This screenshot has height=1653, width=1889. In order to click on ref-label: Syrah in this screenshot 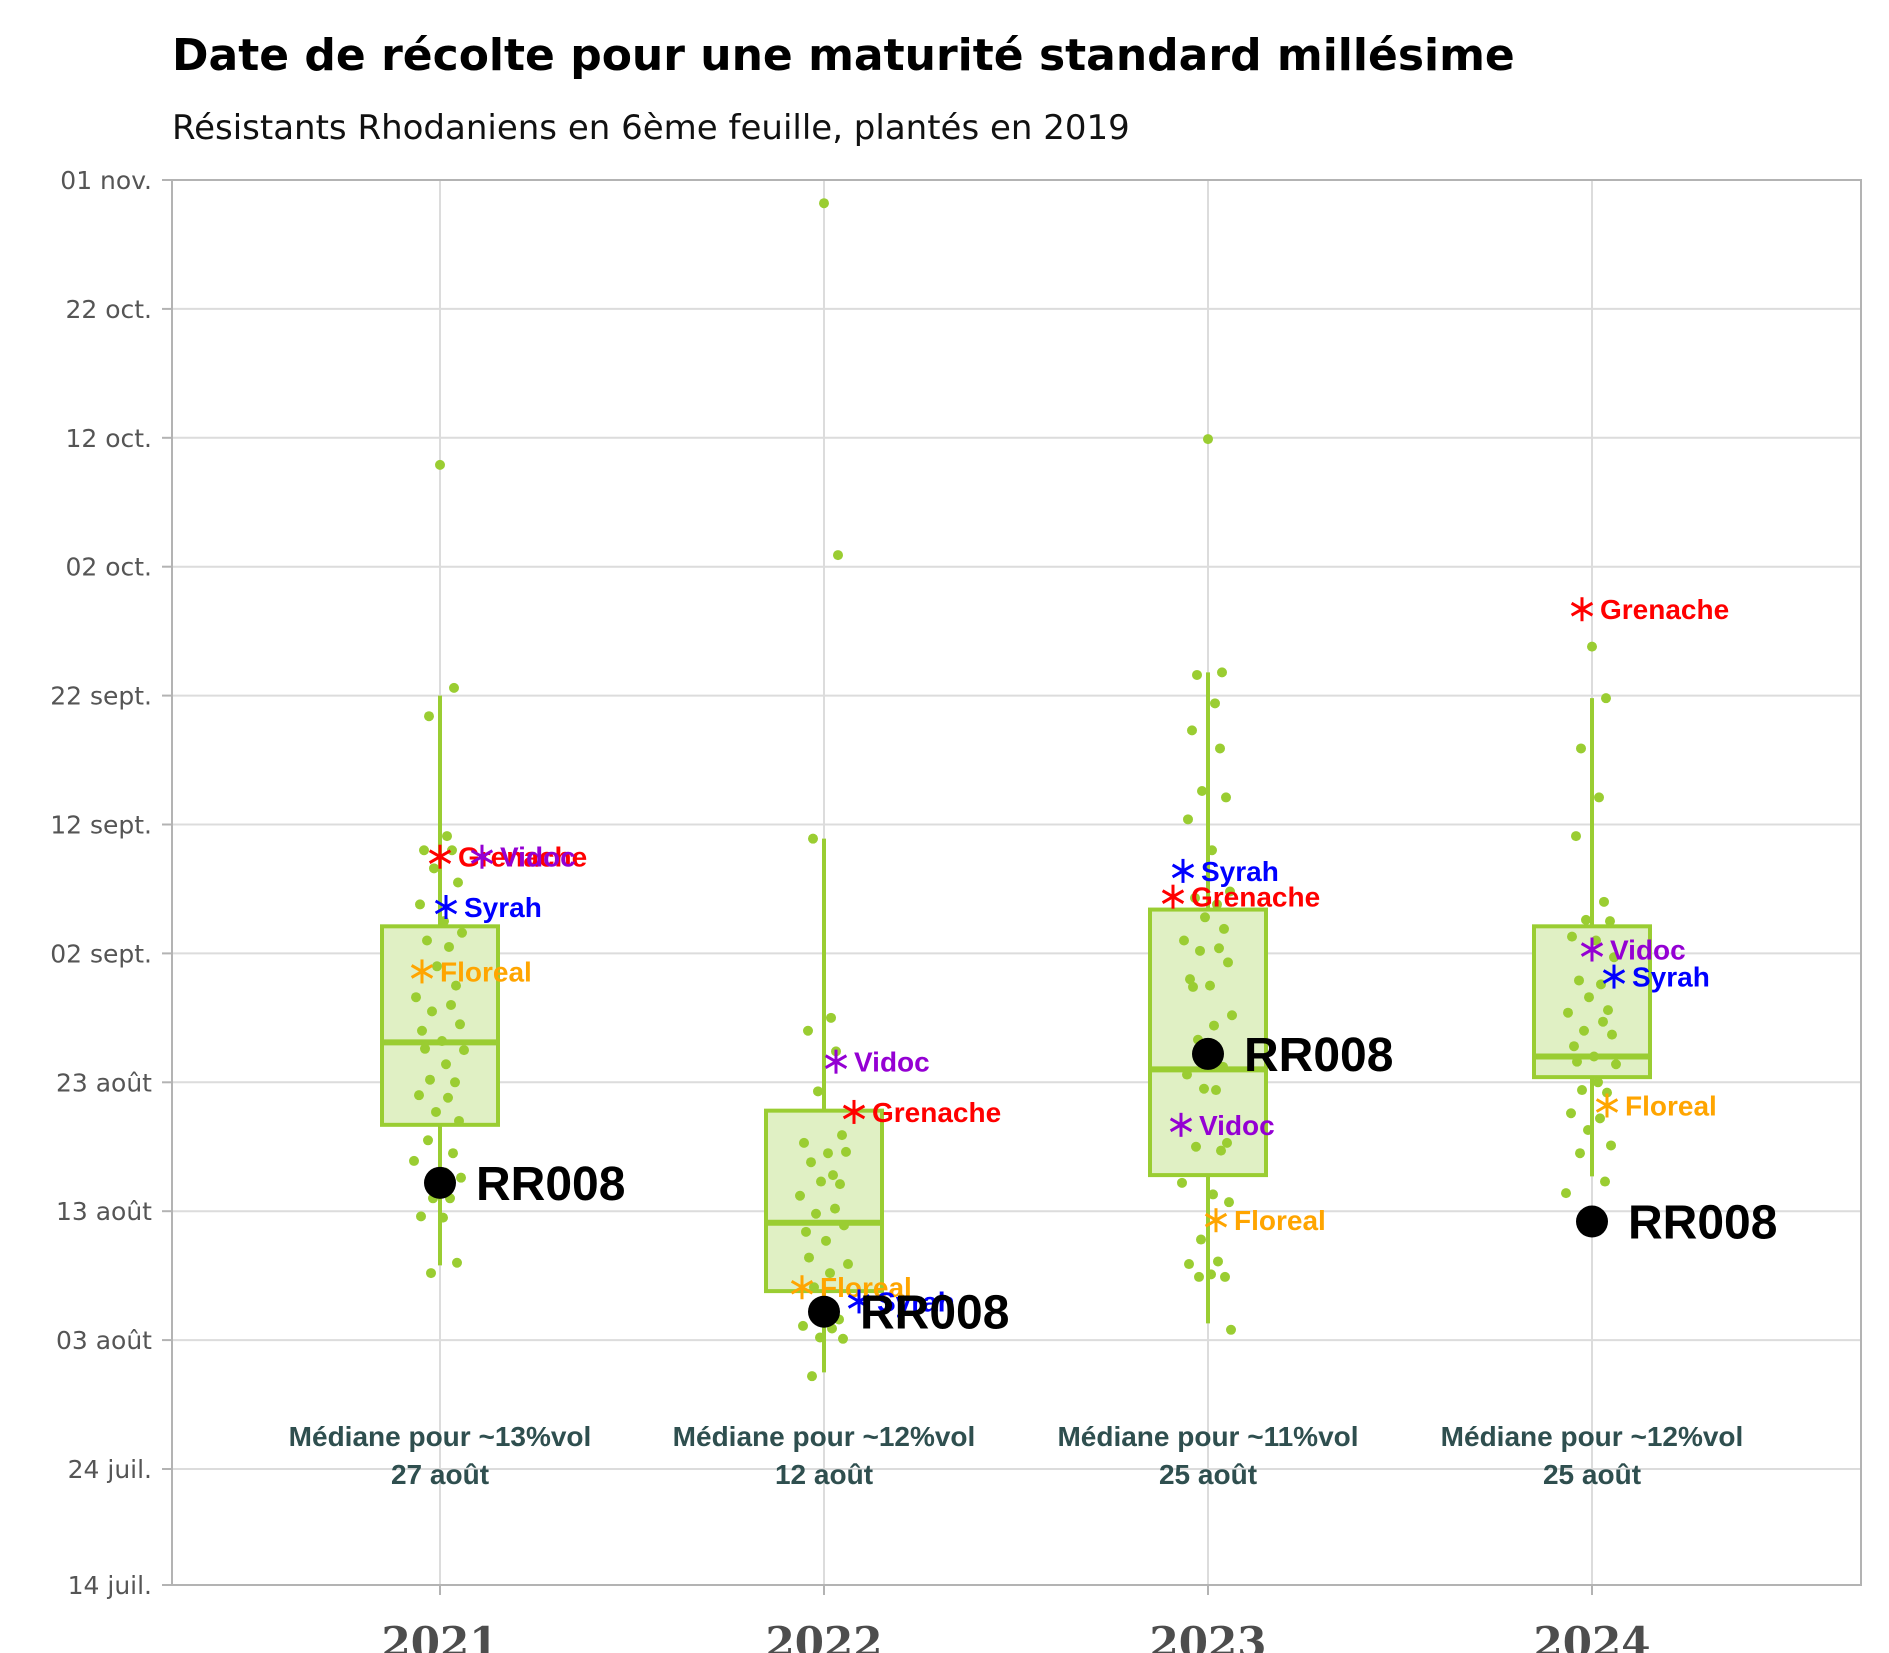, I will do `click(1240, 871)`.